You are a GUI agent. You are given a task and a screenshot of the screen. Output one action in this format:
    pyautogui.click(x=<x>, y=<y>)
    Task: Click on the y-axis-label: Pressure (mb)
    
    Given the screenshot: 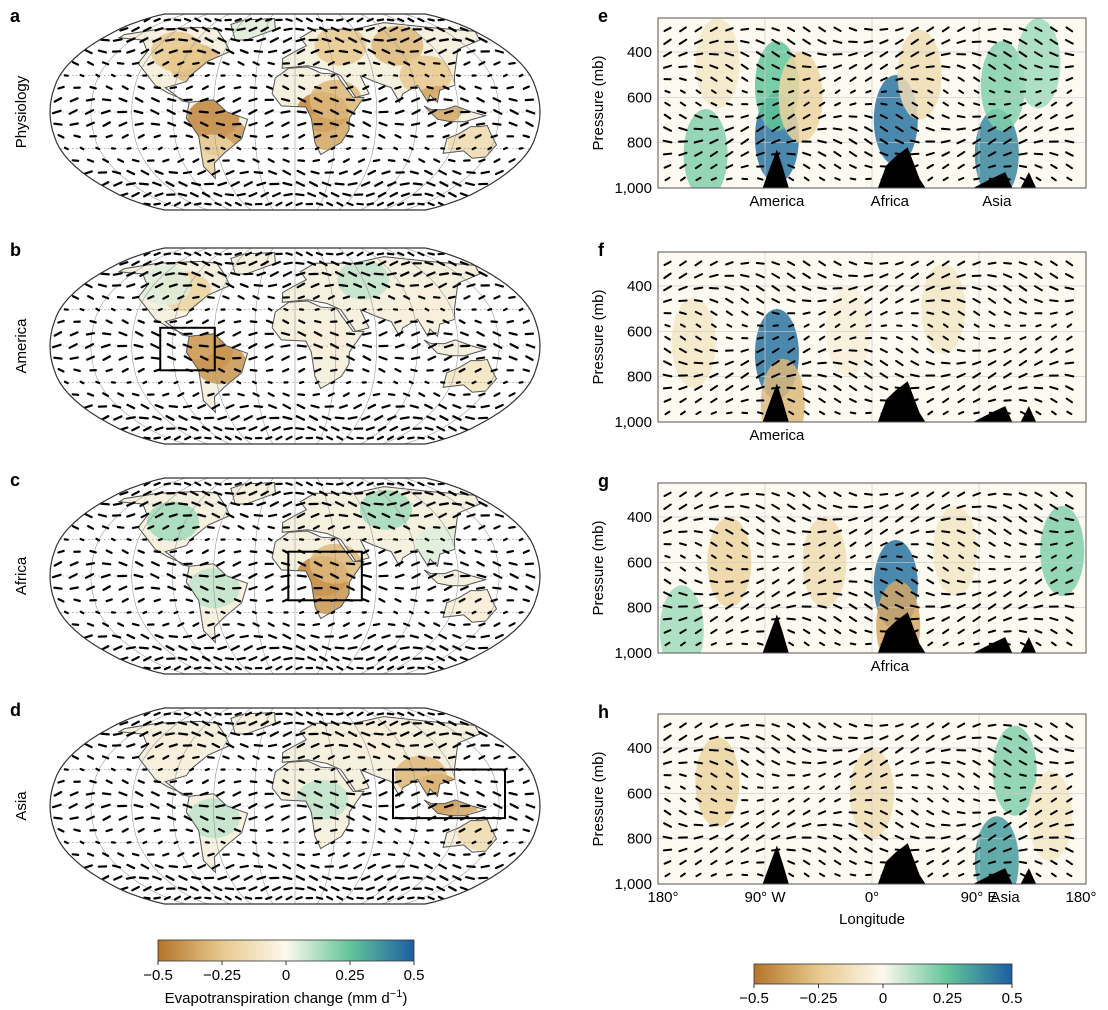 What is the action you would take?
    pyautogui.click(x=598, y=102)
    